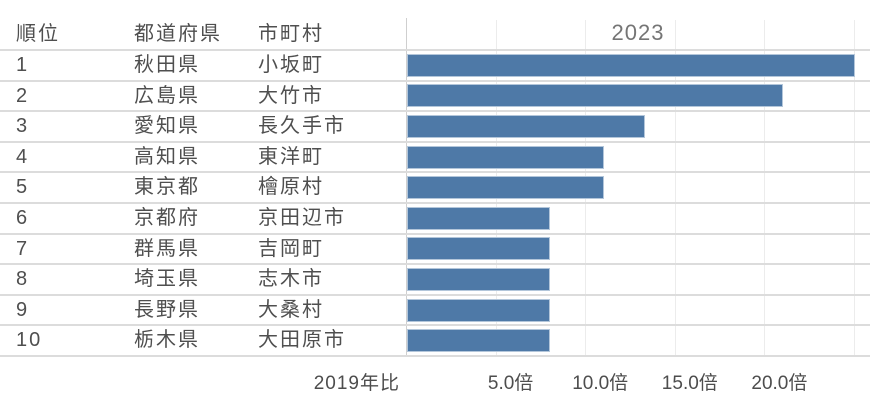  What do you see at coordinates (167, 156) in the screenshot?
I see `prefecture-cell: 高知県` at bounding box center [167, 156].